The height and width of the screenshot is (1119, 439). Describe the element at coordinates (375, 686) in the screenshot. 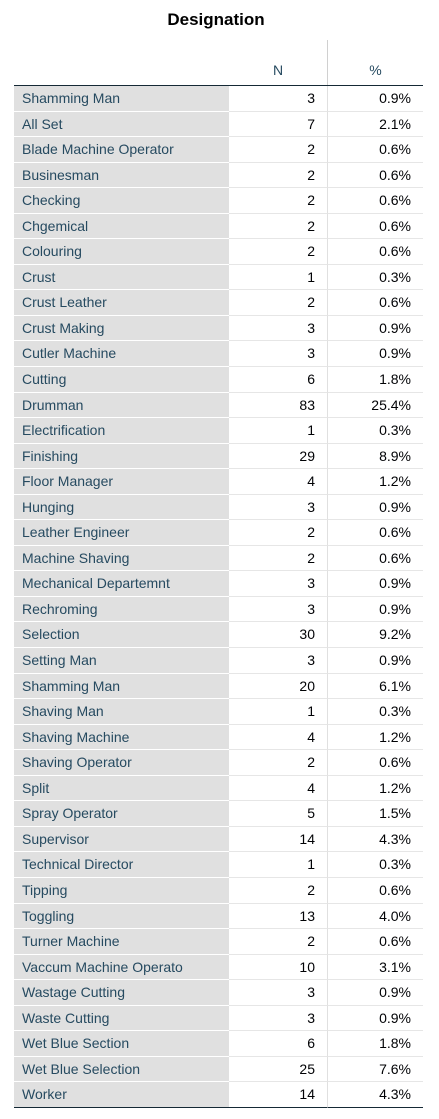

I see `row-percent: 6.1%` at that location.